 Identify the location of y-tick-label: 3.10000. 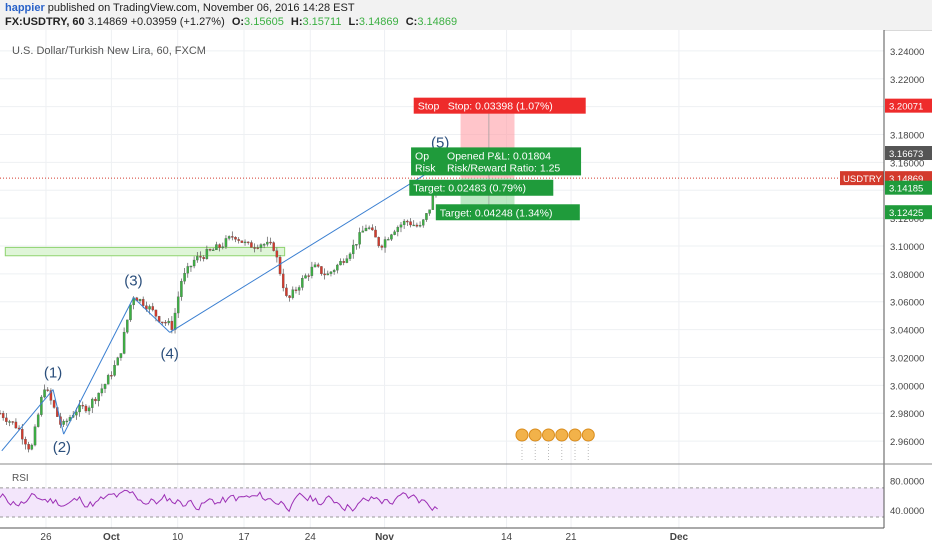
(907, 247).